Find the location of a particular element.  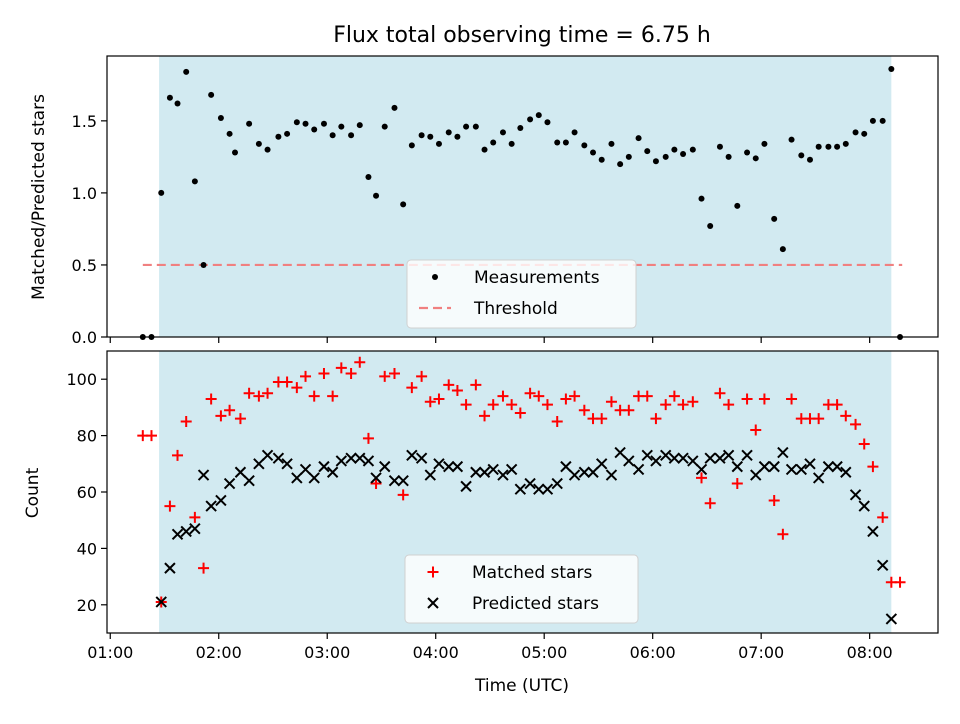

x-tick-label: 08:00 is located at coordinates (870, 652).